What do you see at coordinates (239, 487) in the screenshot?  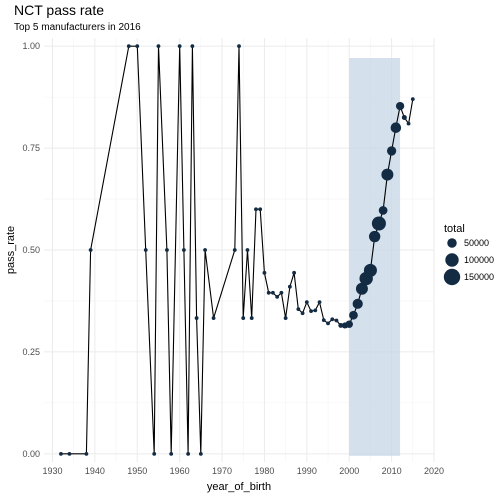 I see `x-axis-title: year_of_birth` at bounding box center [239, 487].